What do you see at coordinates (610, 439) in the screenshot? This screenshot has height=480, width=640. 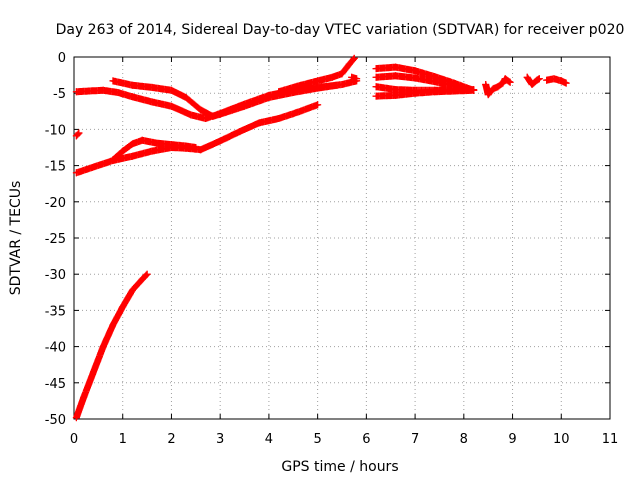 I see `x-tick-label: 11` at bounding box center [610, 439].